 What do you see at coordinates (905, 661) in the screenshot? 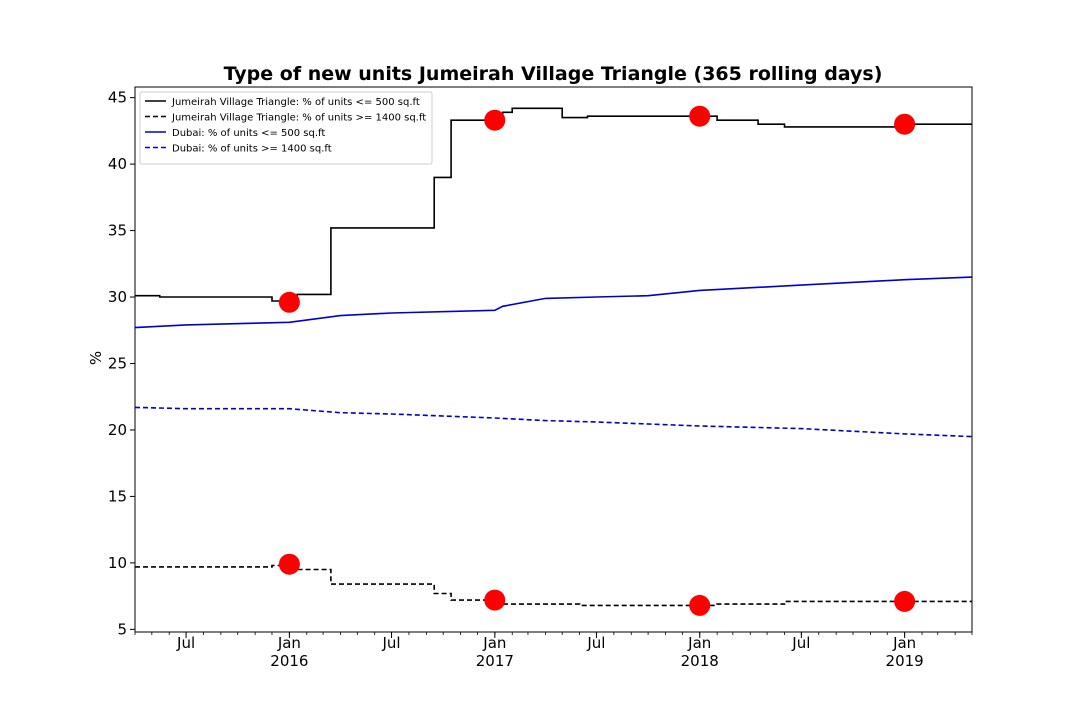
I see `x-tick-year-label: 2019` at bounding box center [905, 661].